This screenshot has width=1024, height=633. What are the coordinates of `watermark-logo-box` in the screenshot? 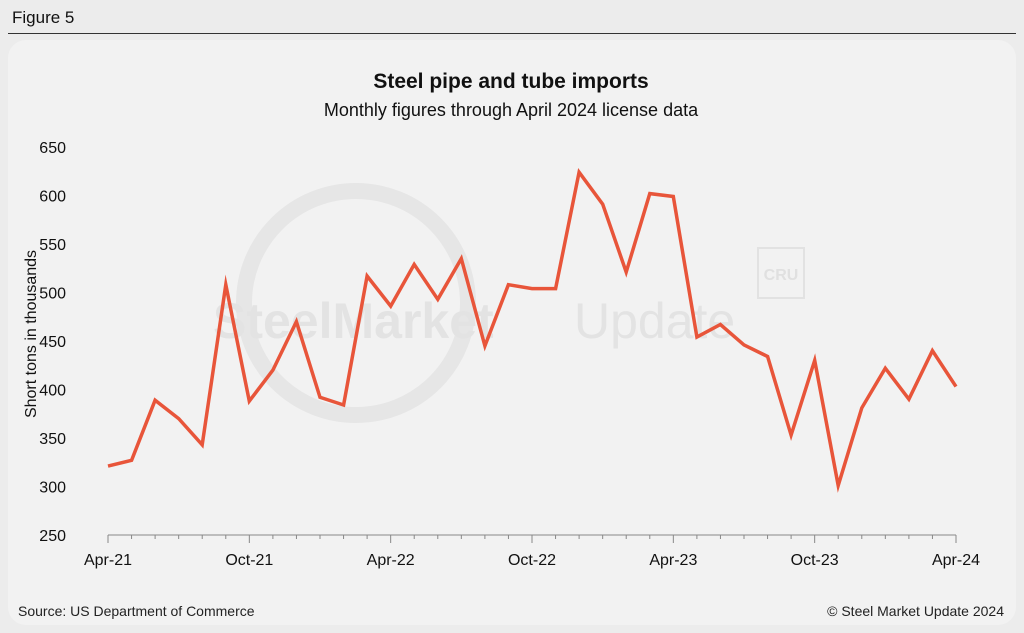 It's located at (781, 273).